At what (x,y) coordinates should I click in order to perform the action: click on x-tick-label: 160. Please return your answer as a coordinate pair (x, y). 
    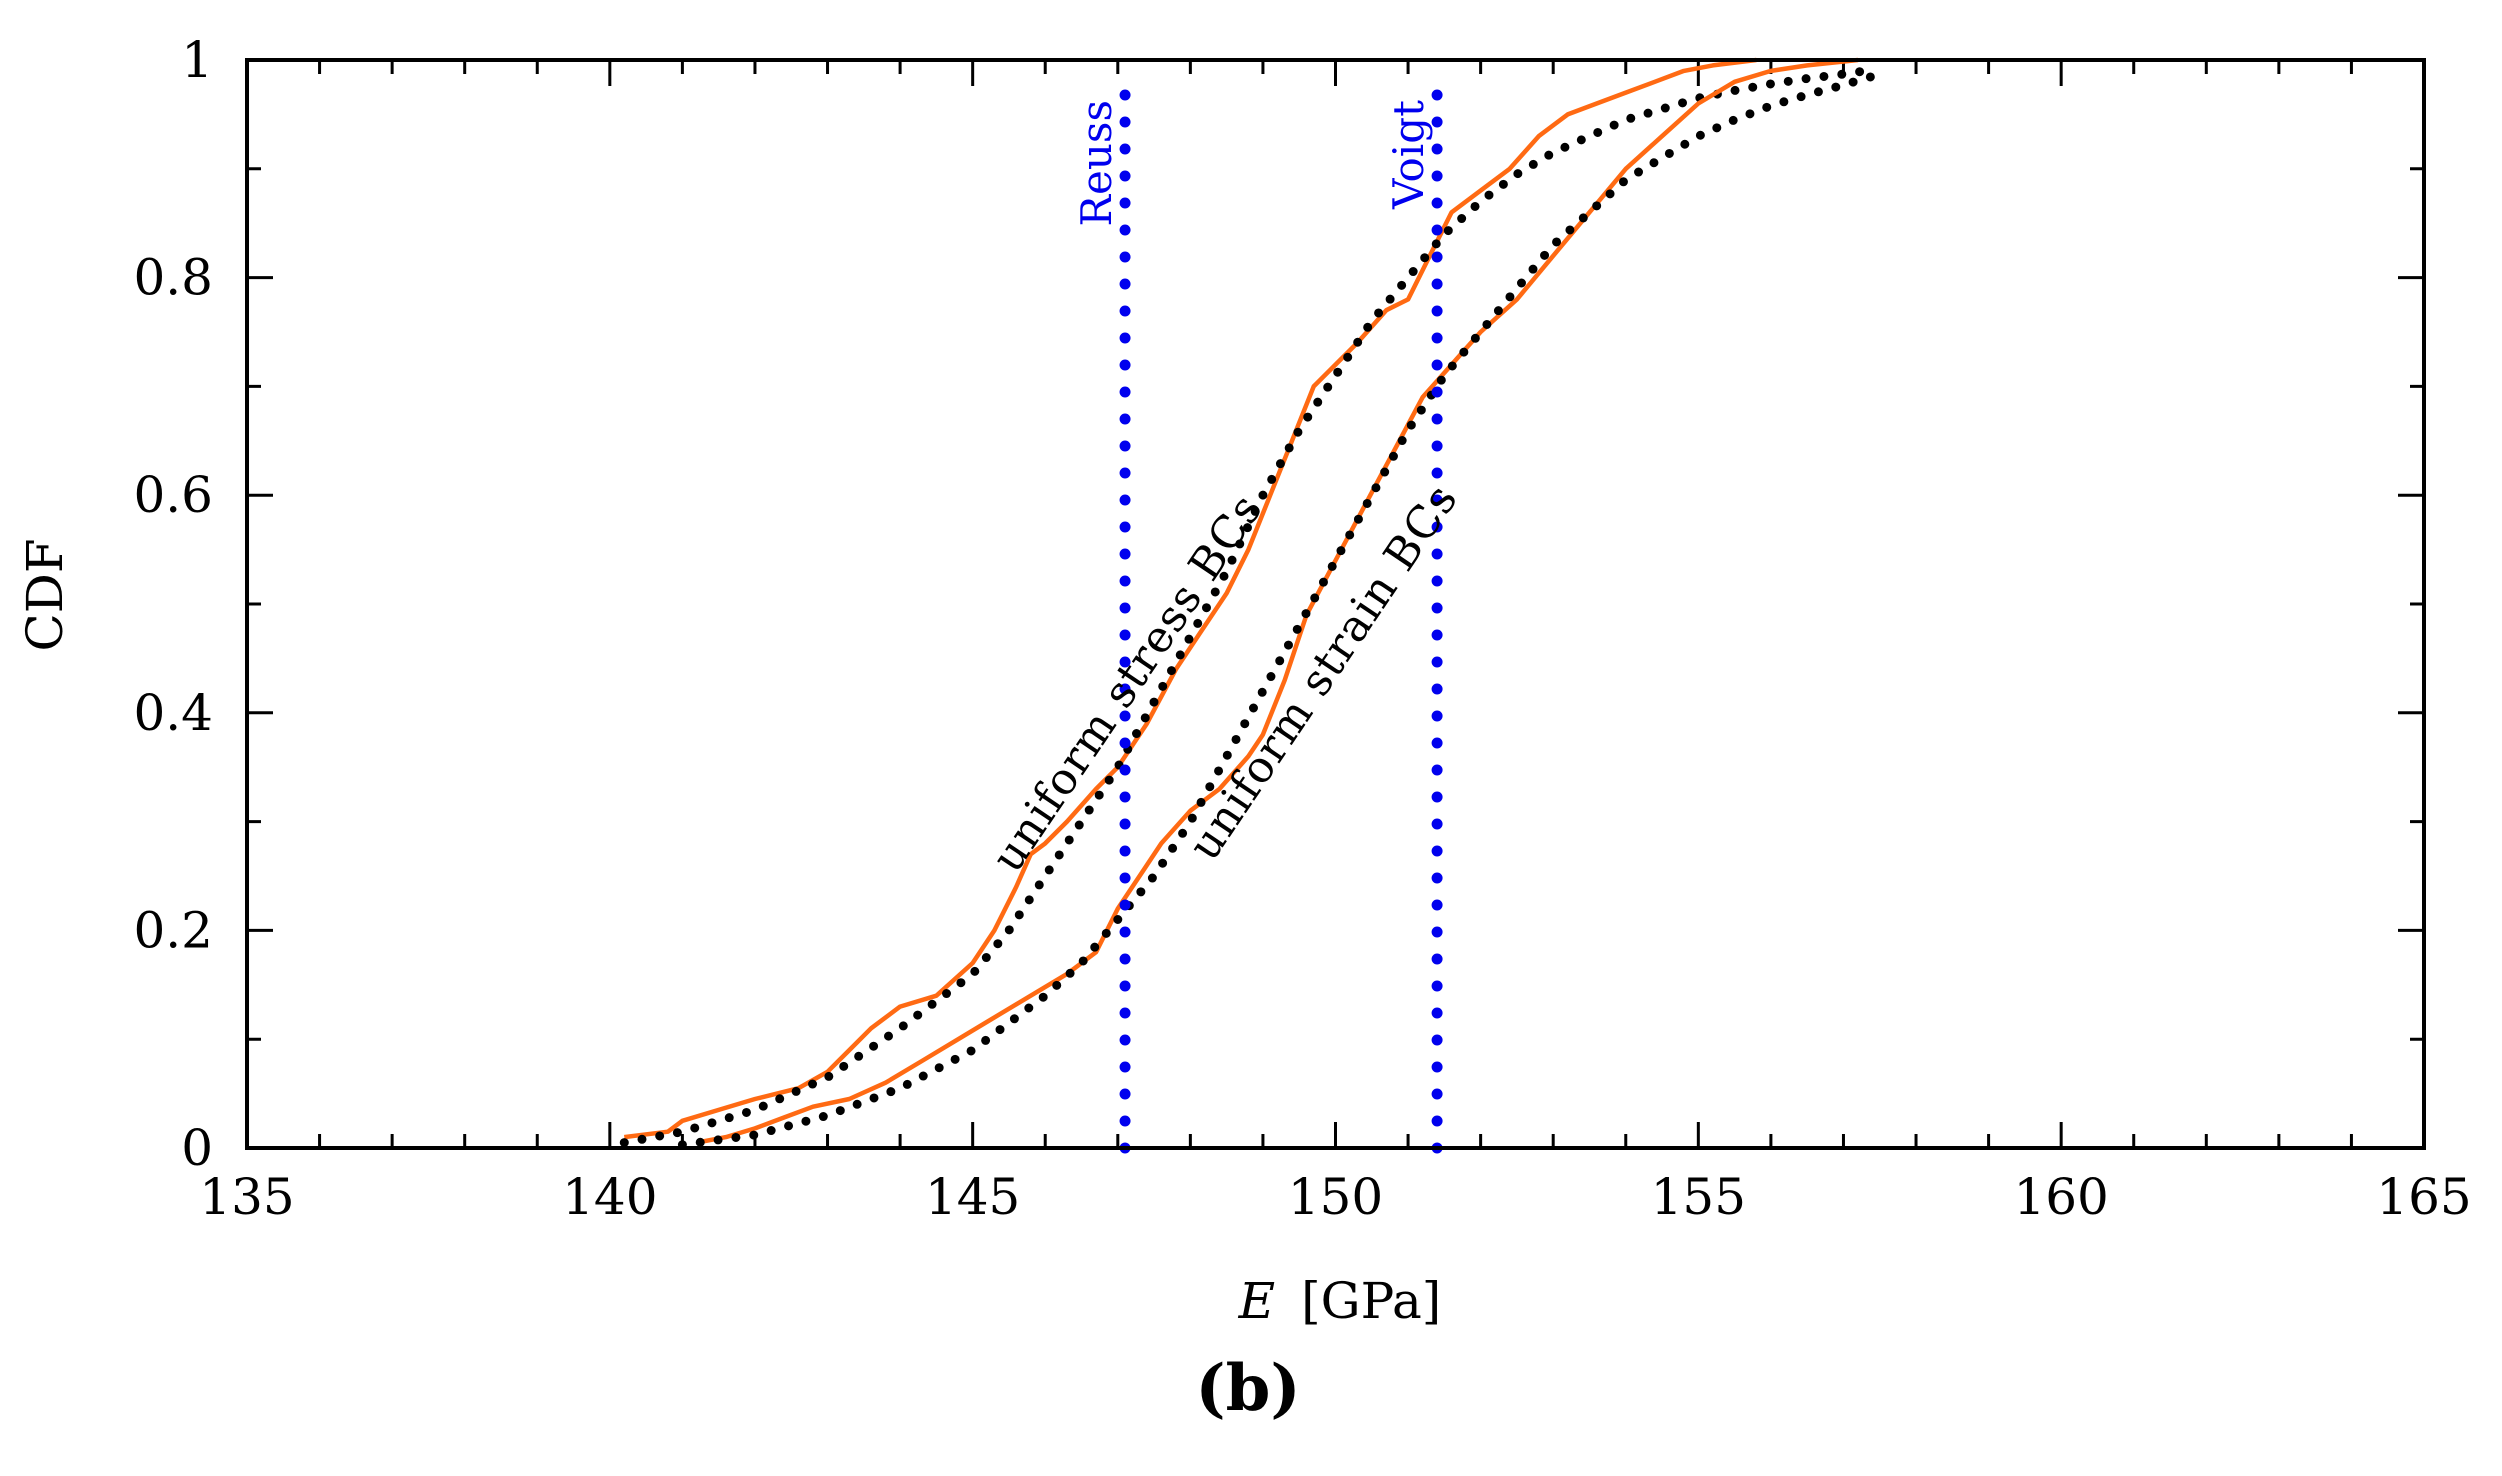
    Looking at the image, I should click on (2060, 1197).